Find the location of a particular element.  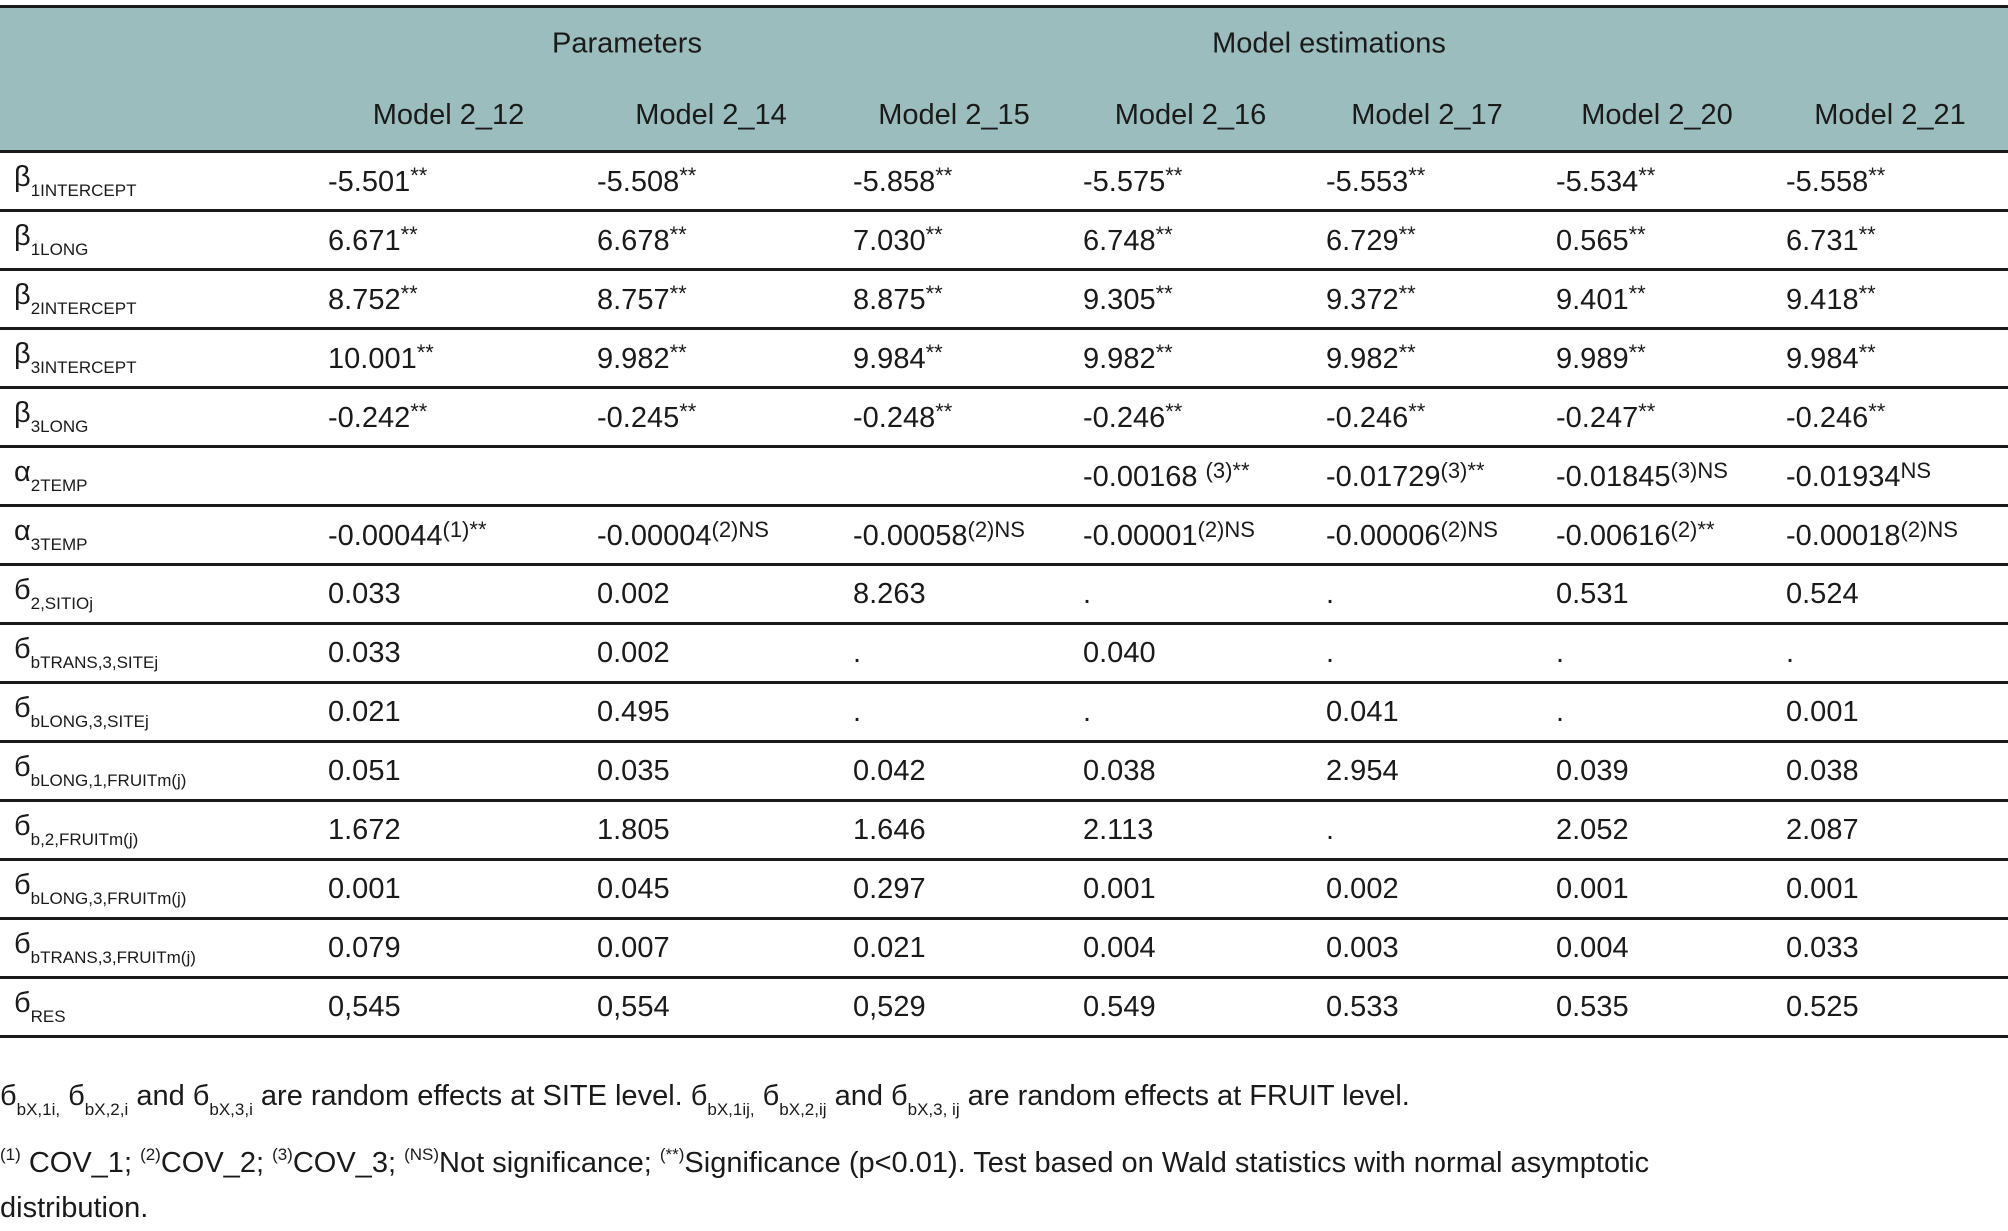

text: α is located at coordinates (22, 472).